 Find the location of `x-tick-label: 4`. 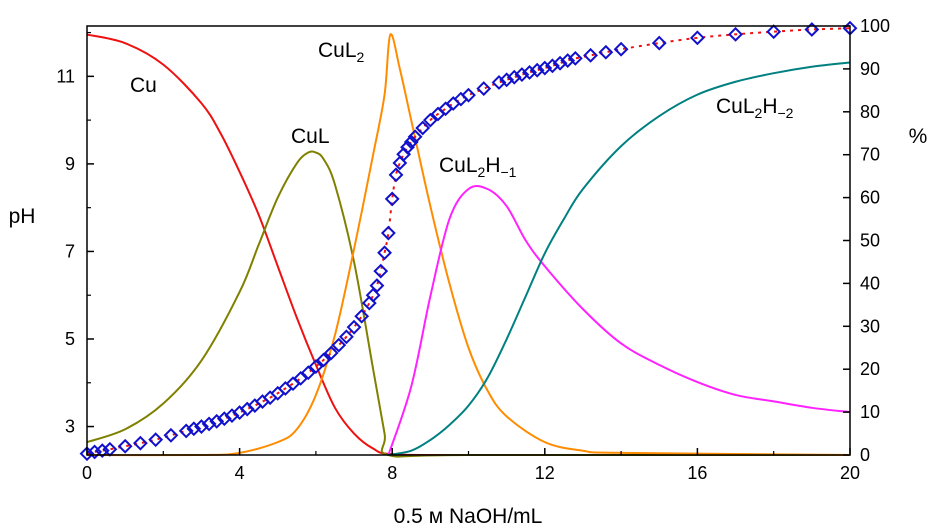

x-tick-label: 4 is located at coordinates (240, 473).